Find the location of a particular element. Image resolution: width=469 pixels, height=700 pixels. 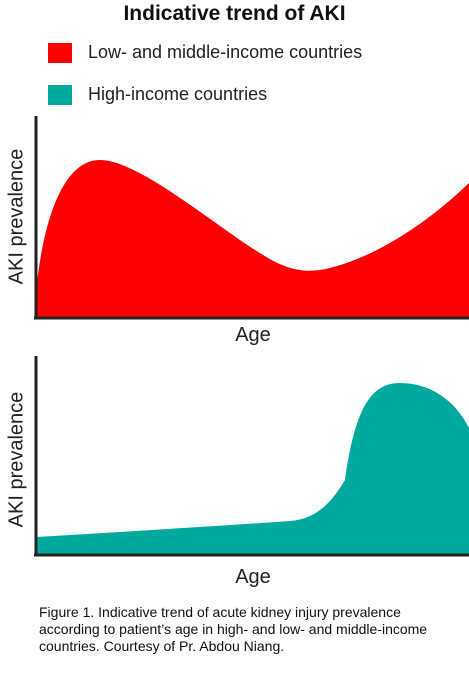

legend-label: Low- and middle-income countries is located at coordinates (225, 52).